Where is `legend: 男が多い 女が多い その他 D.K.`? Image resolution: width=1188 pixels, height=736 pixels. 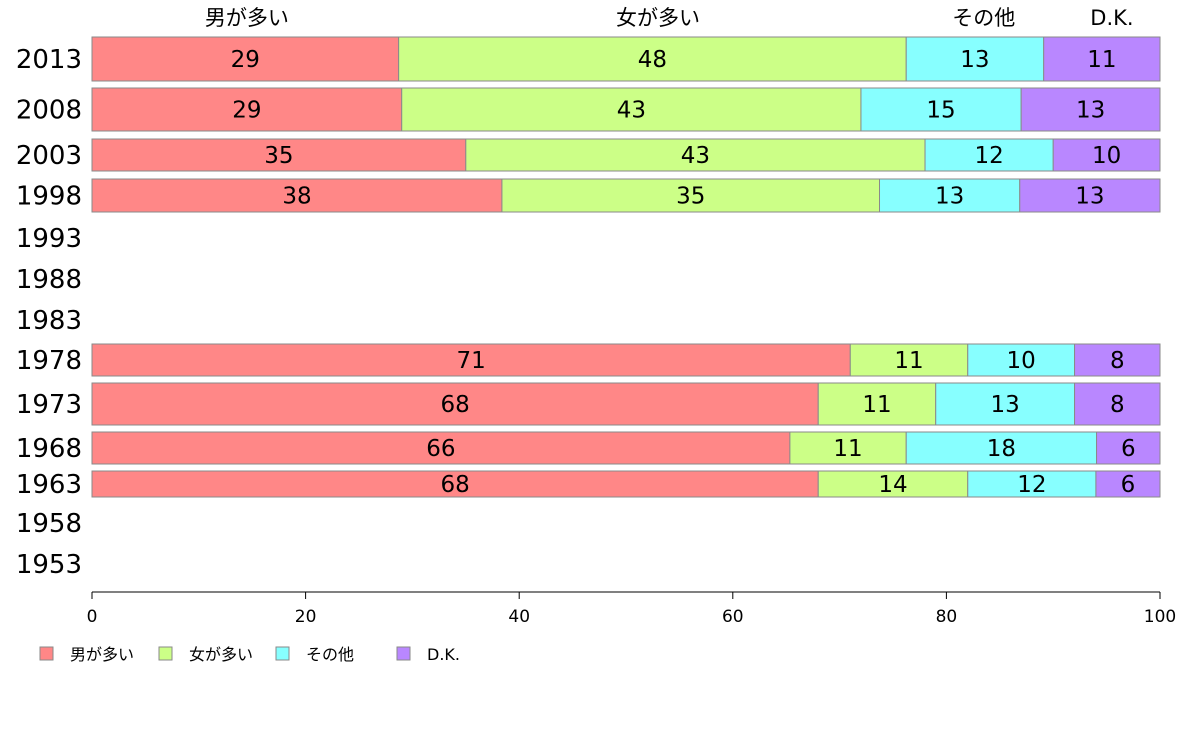 legend: 男が多い 女が多い その他 D.K. is located at coordinates (249, 654).